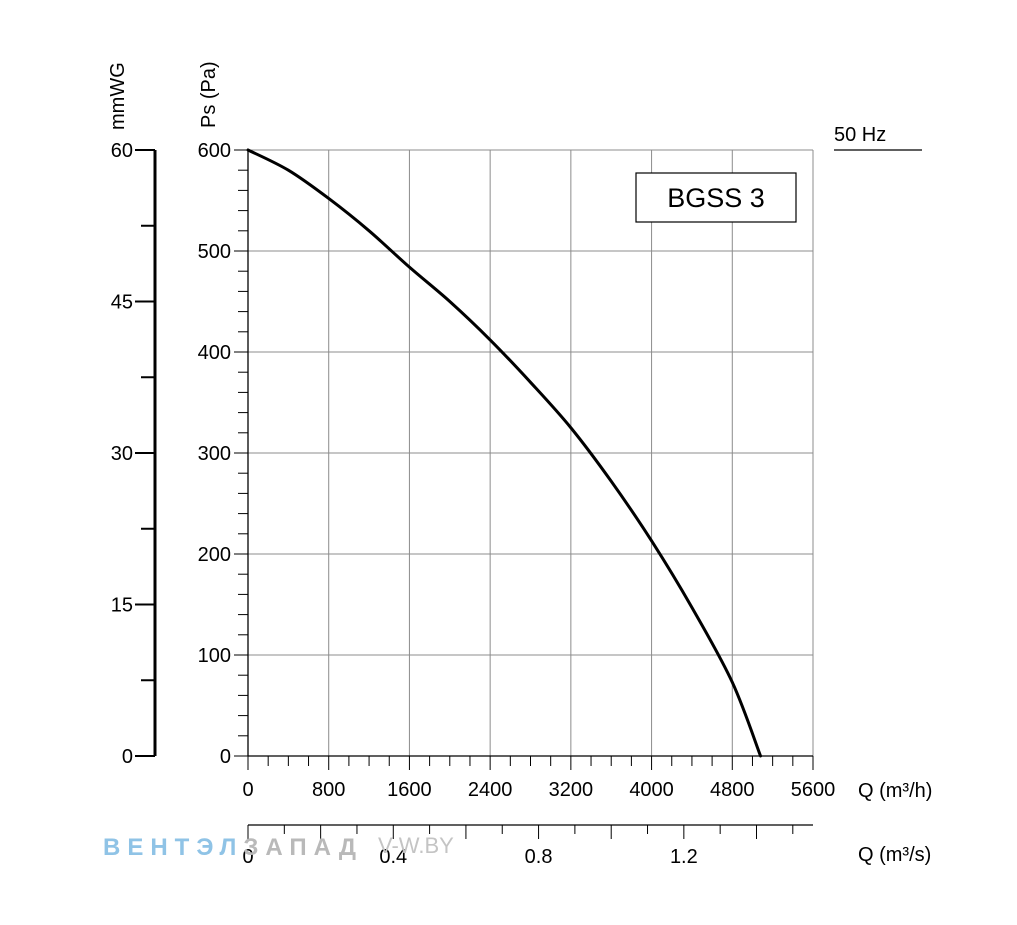 The height and width of the screenshot is (925, 1017). Describe the element at coordinates (860, 135) in the screenshot. I see `frequency-label: 50 Hz` at that location.